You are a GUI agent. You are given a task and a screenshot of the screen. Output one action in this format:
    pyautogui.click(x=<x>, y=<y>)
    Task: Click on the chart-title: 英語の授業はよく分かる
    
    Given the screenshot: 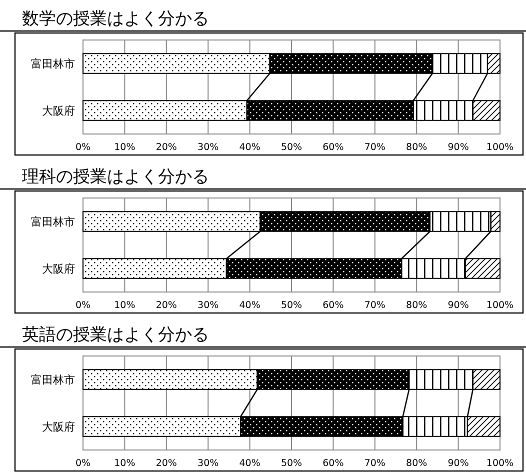 What is the action you would take?
    pyautogui.click(x=115, y=335)
    